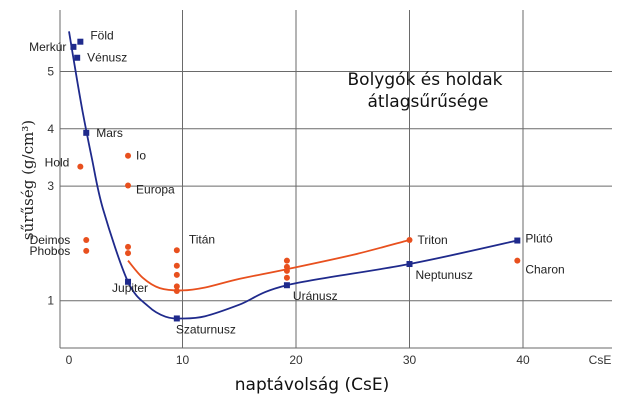 The width and height of the screenshot is (620, 417). What do you see at coordinates (69, 360) in the screenshot?
I see `x-tick-label: 0` at bounding box center [69, 360].